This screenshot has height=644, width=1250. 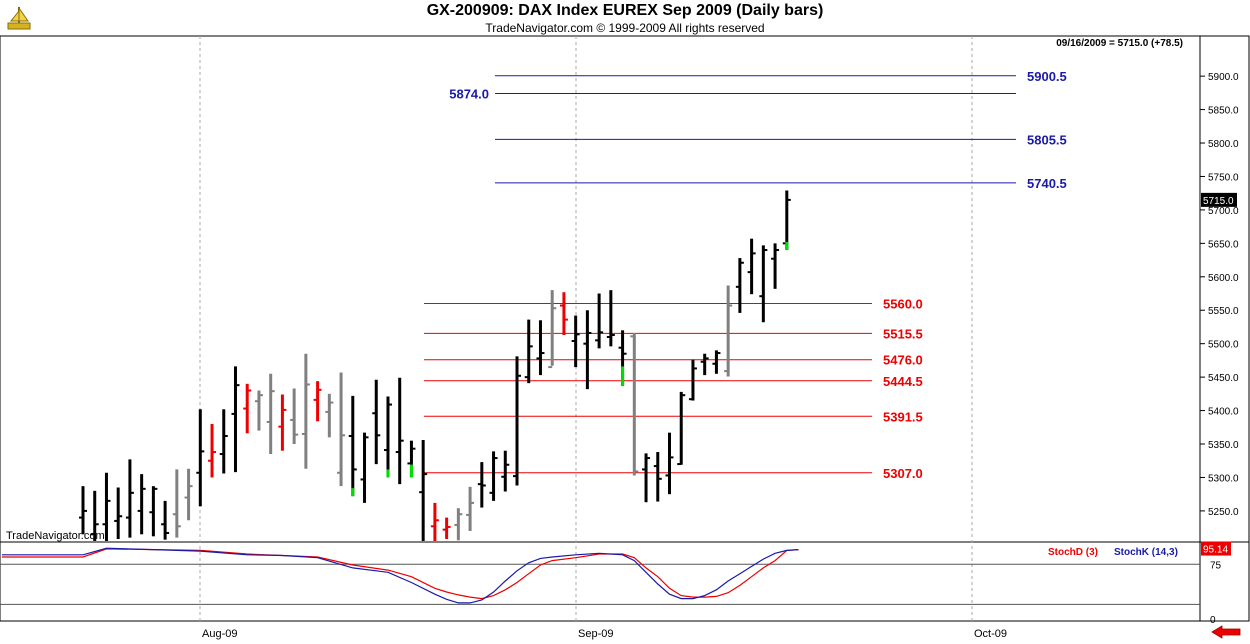 What do you see at coordinates (1223, 311) in the screenshot?
I see `y-tick-label: 5550.0` at bounding box center [1223, 311].